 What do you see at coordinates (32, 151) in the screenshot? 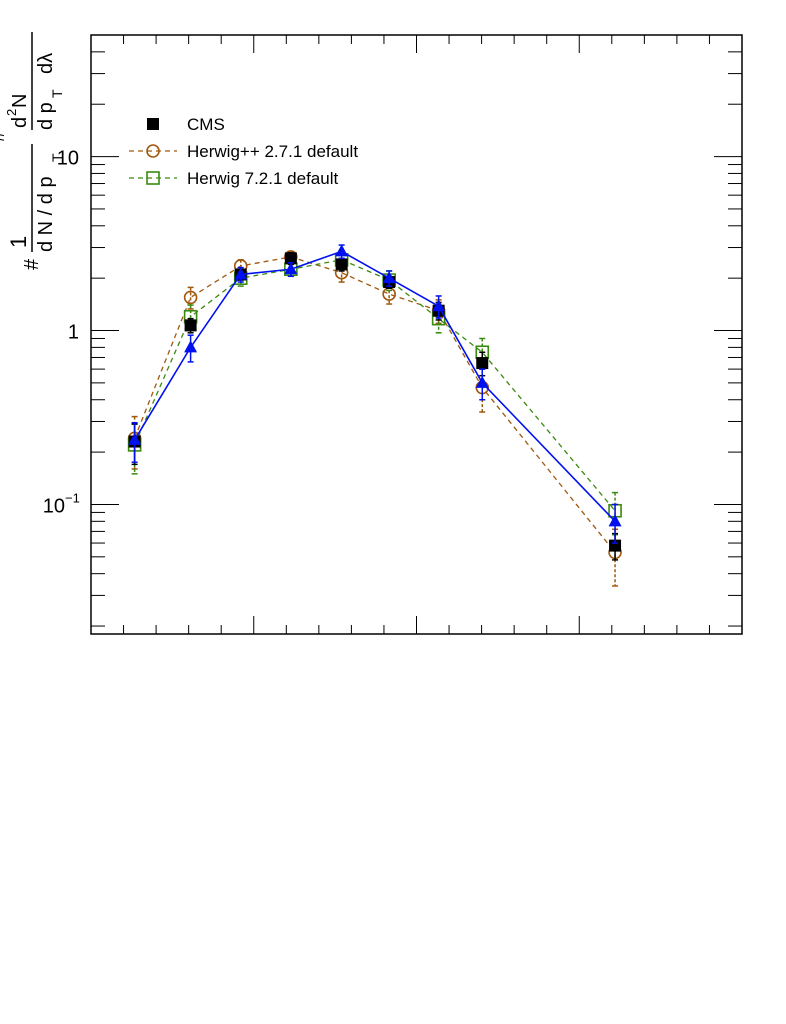
I see `y-axis-title: # 1 d N / d p T # d 2 N d p T dλ` at bounding box center [32, 151].